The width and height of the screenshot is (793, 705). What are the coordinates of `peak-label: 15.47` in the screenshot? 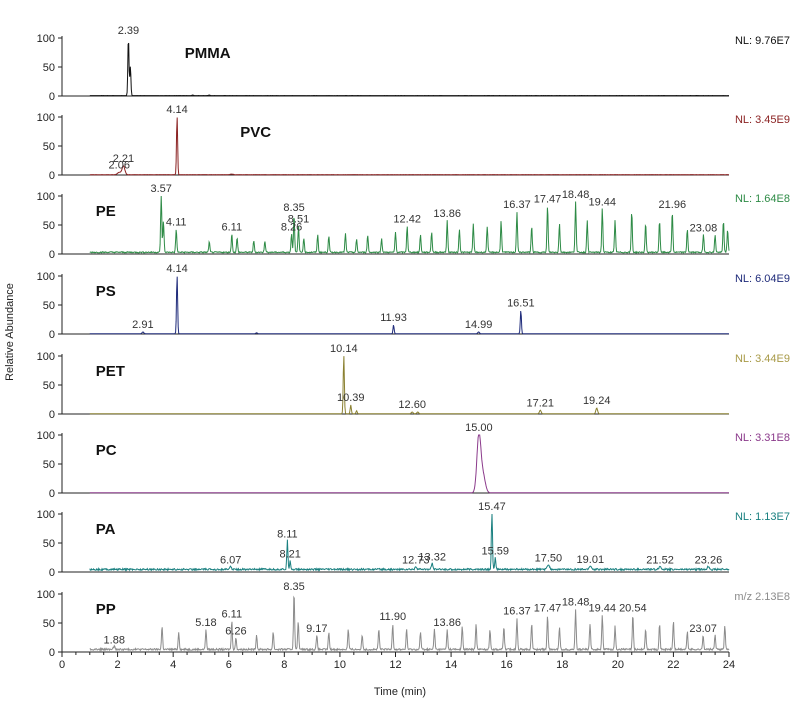 It's located at (492, 507).